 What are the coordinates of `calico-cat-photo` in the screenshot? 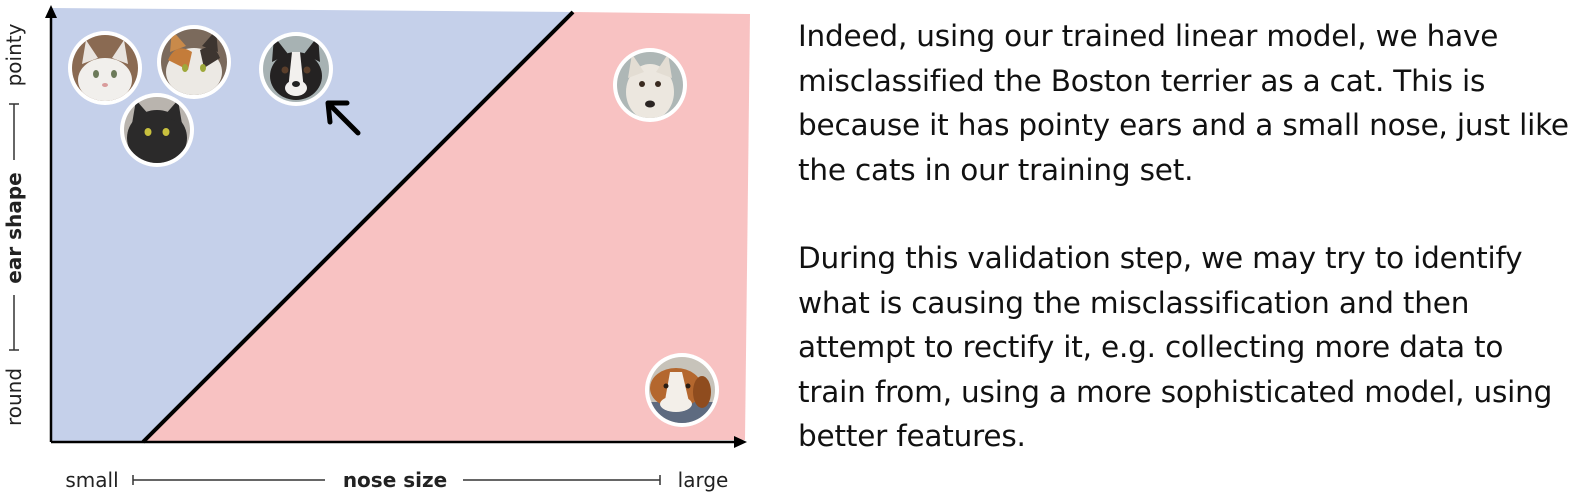 It's located at (194, 62).